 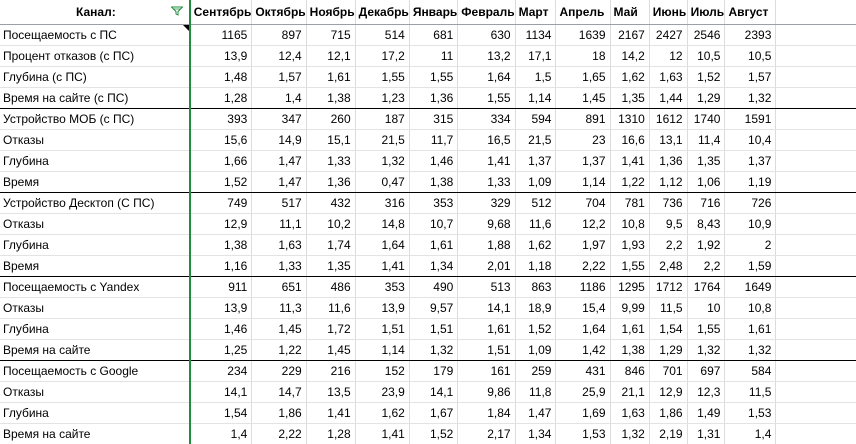 What do you see at coordinates (382, 392) in the screenshot?
I see `value-cell: 23,9` at bounding box center [382, 392].